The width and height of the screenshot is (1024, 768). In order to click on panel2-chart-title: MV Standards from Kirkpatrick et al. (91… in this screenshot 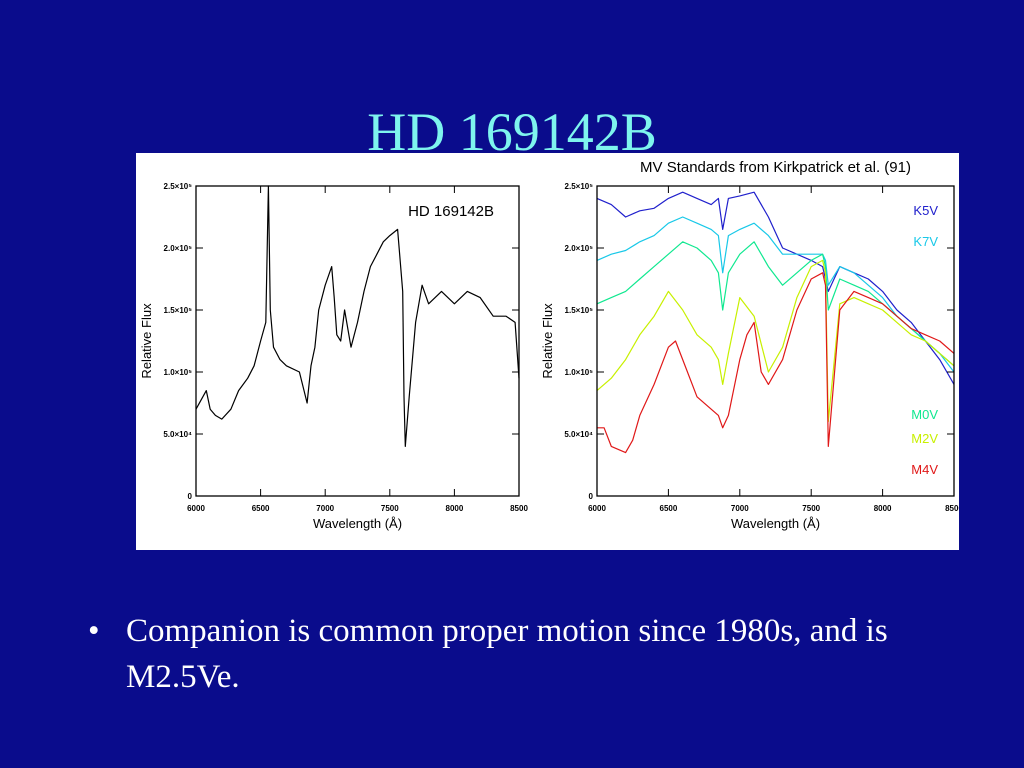, I will do `click(775, 167)`.